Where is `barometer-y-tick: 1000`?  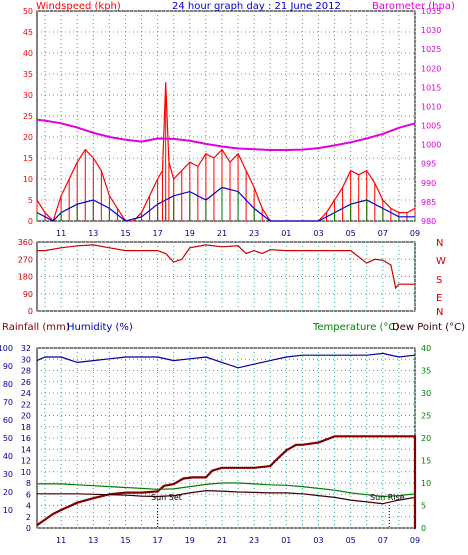
barometer-y-tick: 1000 is located at coordinates (431, 145).